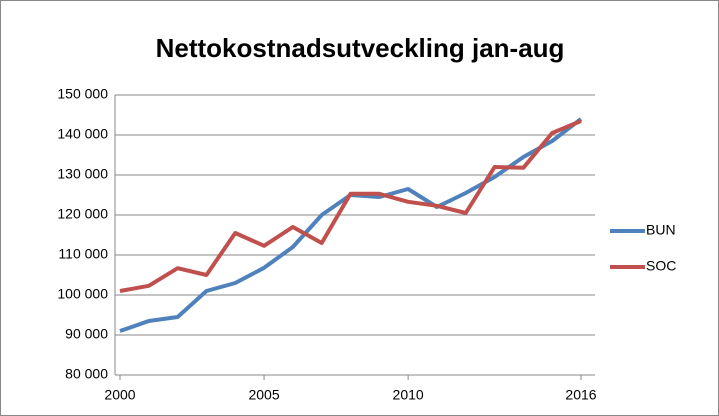  Describe the element at coordinates (82, 214) in the screenshot. I see `y-tick-label: 120 000` at that location.